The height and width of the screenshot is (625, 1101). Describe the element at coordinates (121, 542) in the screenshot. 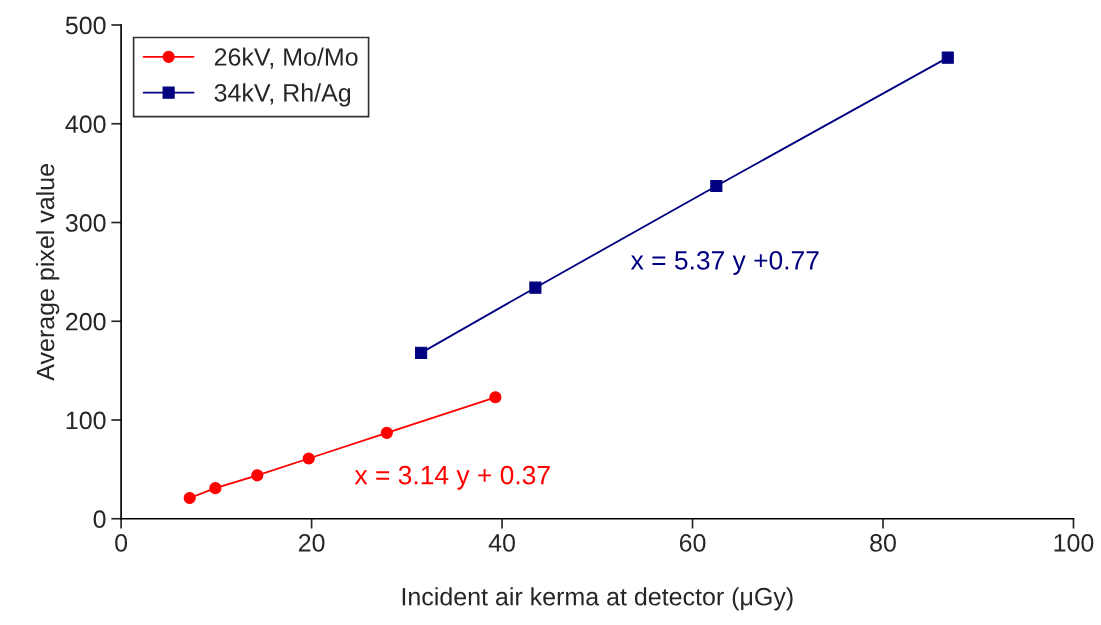

I see `x-tick-label: 0` at that location.